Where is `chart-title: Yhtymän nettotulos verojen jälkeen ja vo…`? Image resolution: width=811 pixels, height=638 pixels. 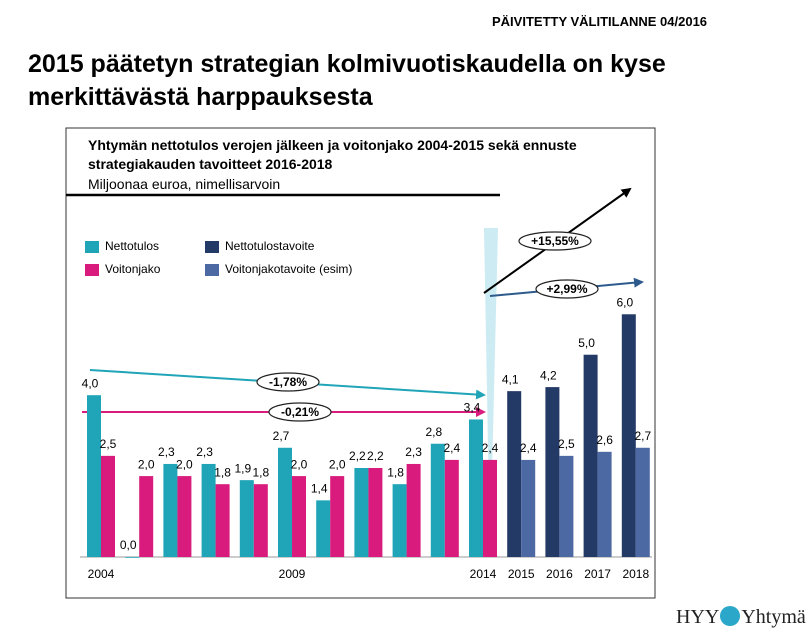 chart-title: Yhtymän nettotulos verojen jälkeen ja vo… is located at coordinates (373, 155).